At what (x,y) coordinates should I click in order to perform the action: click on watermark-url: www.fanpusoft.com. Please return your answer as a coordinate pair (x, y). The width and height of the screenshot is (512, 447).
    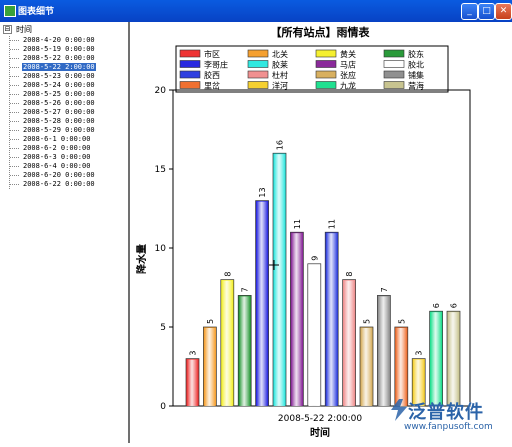
    Looking at the image, I should click on (448, 427).